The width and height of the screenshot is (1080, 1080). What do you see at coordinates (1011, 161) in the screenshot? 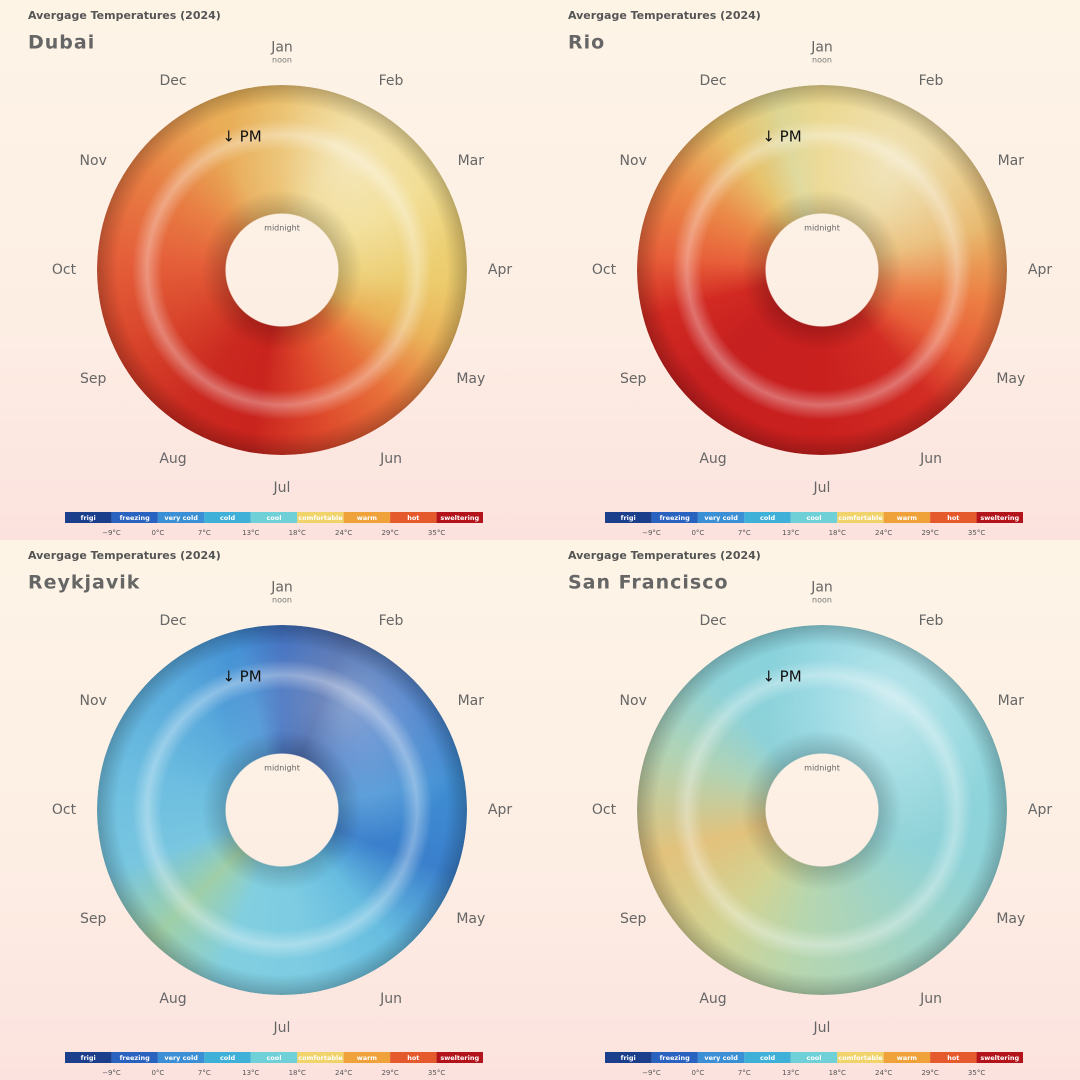
I see `month-label: Mar` at bounding box center [1011, 161].